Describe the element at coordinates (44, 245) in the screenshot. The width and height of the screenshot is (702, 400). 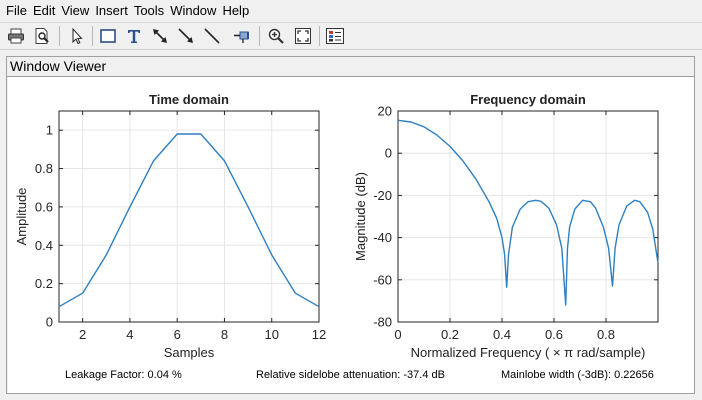
I see `y-tick-label: 0.4` at that location.